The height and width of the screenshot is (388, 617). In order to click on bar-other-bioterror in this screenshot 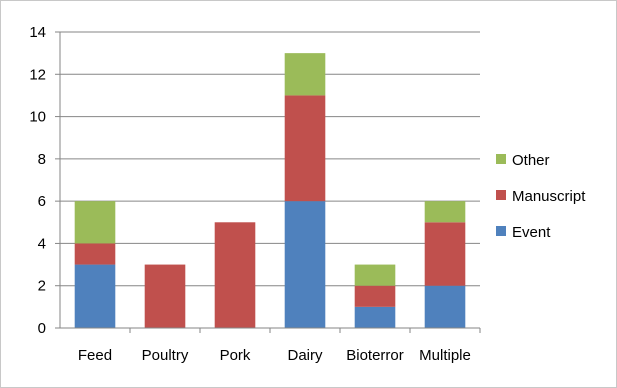, I will do `click(375, 275)`.